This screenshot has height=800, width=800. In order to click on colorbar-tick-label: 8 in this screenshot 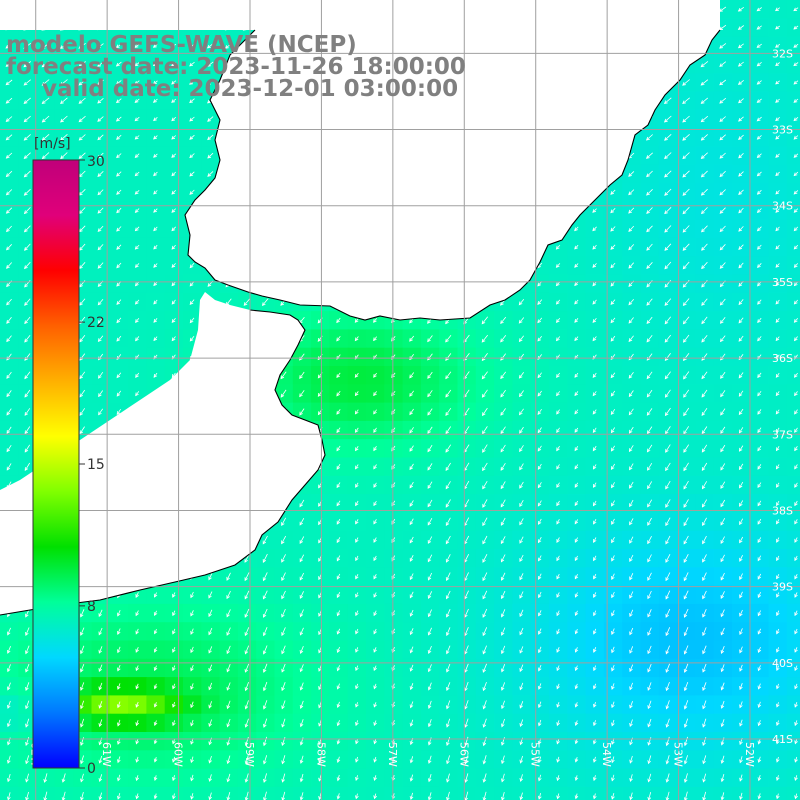, I will do `click(91, 607)`.